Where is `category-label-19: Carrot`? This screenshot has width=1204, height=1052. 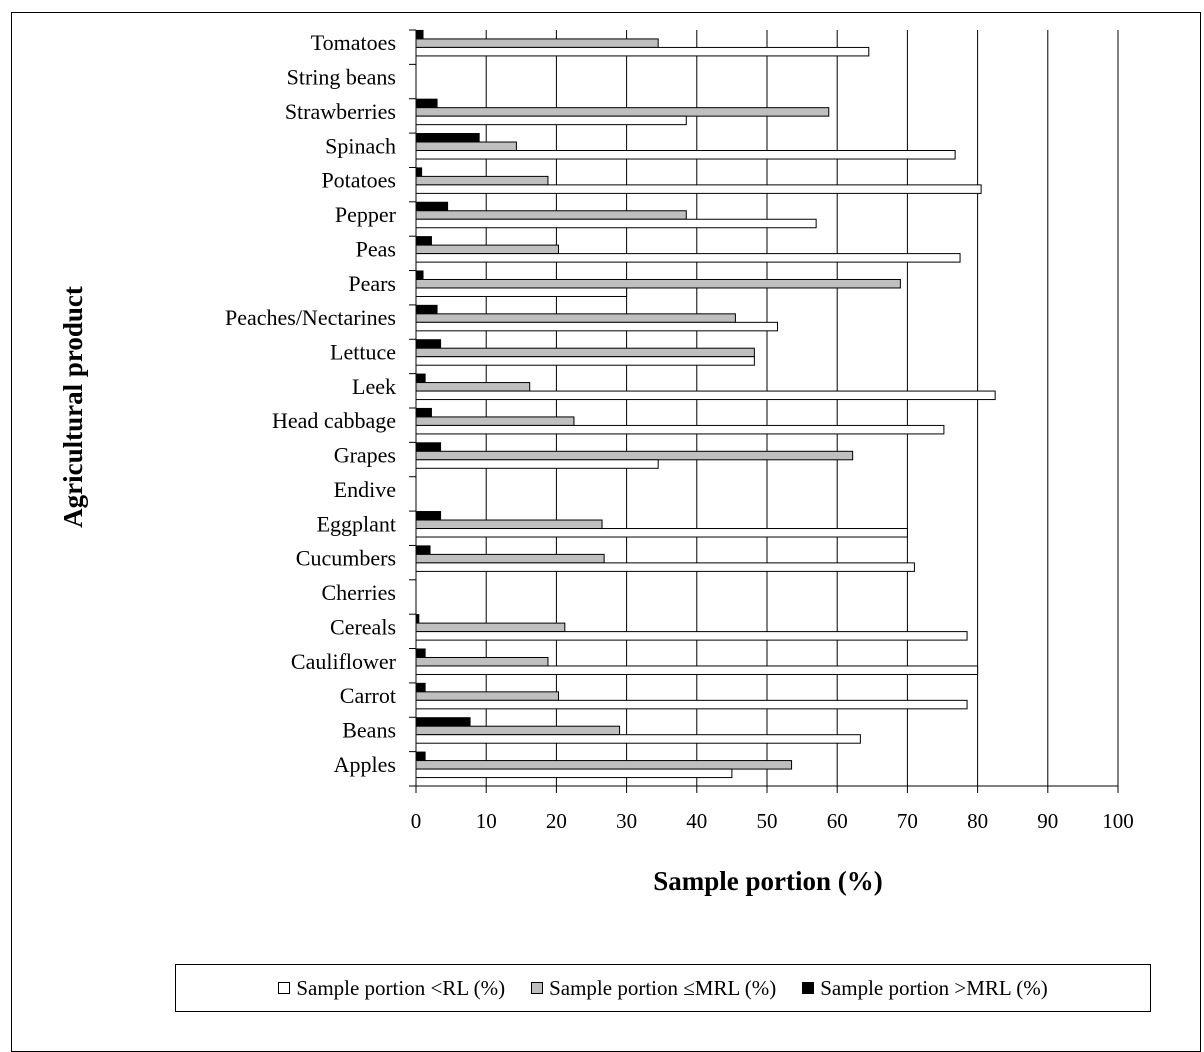 category-label-19: Carrot is located at coordinates (368, 695).